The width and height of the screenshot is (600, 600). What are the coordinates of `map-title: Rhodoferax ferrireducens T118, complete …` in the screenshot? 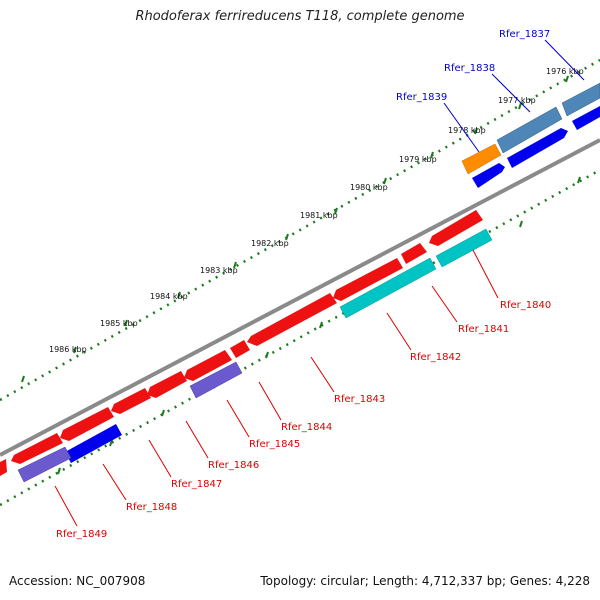 It's located at (300, 16).